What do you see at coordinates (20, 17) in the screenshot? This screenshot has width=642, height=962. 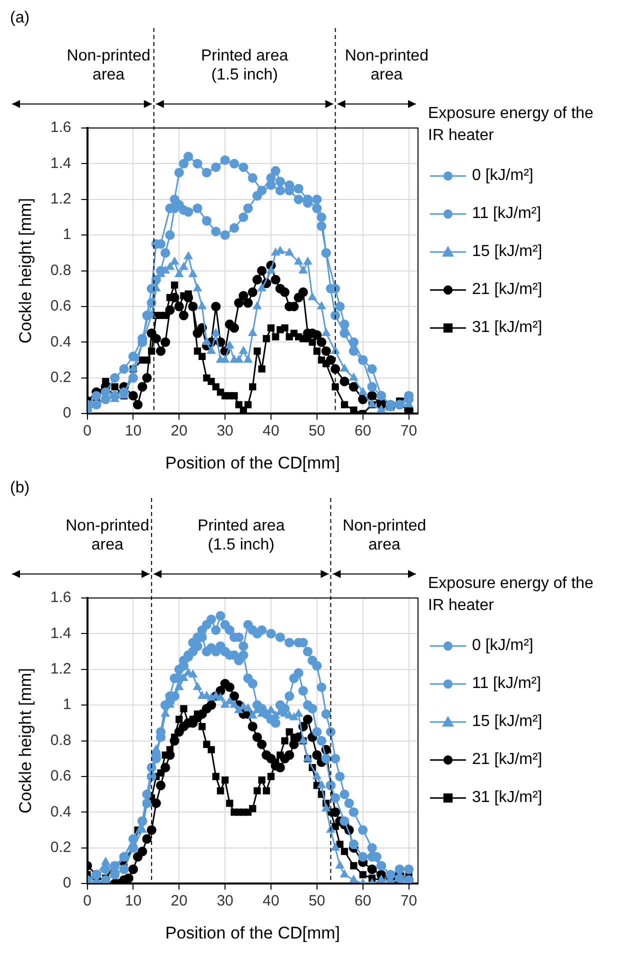 I see `text: (a)` at bounding box center [20, 17].